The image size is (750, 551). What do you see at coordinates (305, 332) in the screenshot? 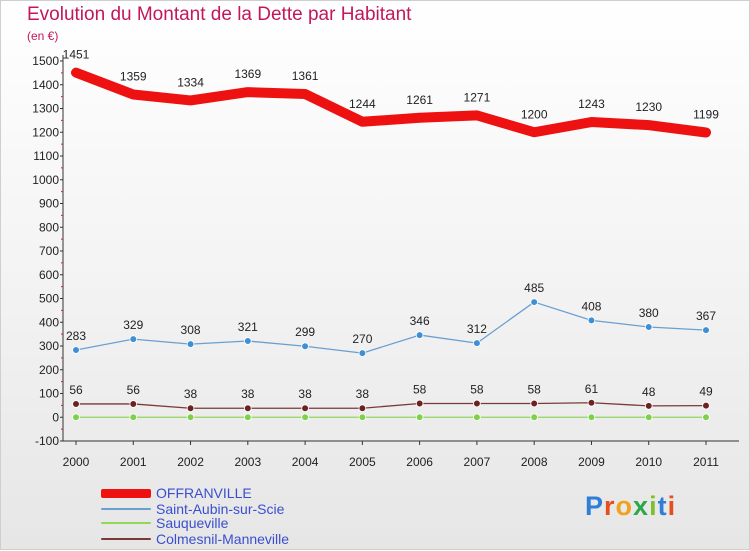
I see `data-label: 299` at bounding box center [305, 332].